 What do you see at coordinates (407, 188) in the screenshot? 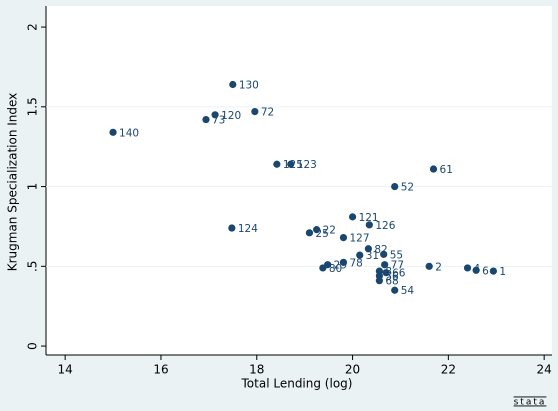
I see `point-label: 52` at bounding box center [407, 188].